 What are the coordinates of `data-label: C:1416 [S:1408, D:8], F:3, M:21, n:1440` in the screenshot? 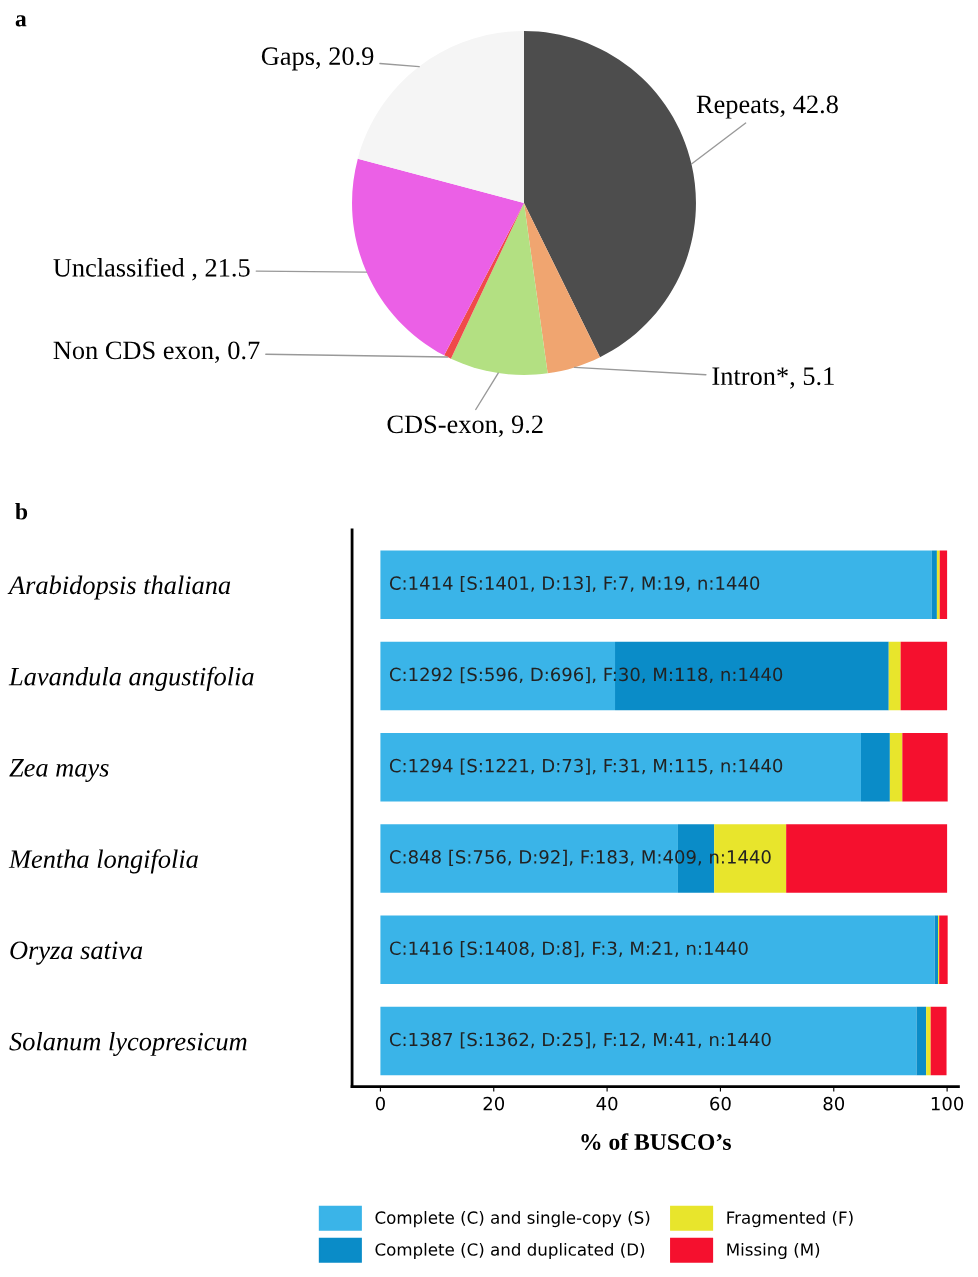 It's located at (568, 949).